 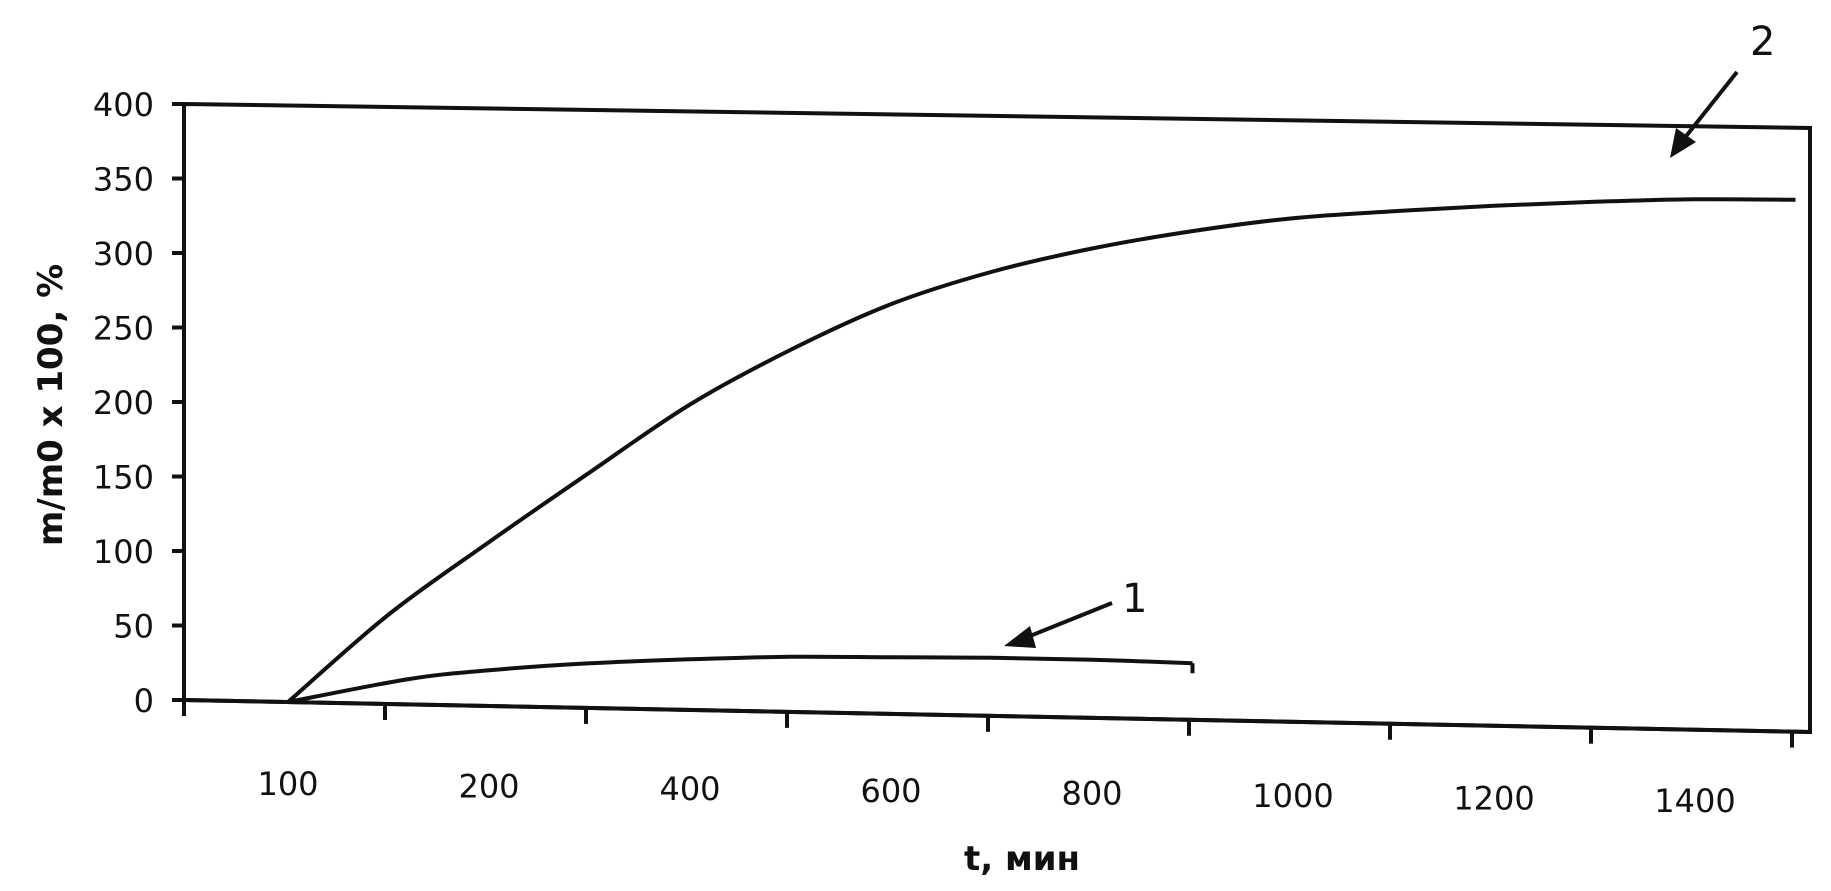 I want to click on series-1-label: 1, so click(x=1134, y=599).